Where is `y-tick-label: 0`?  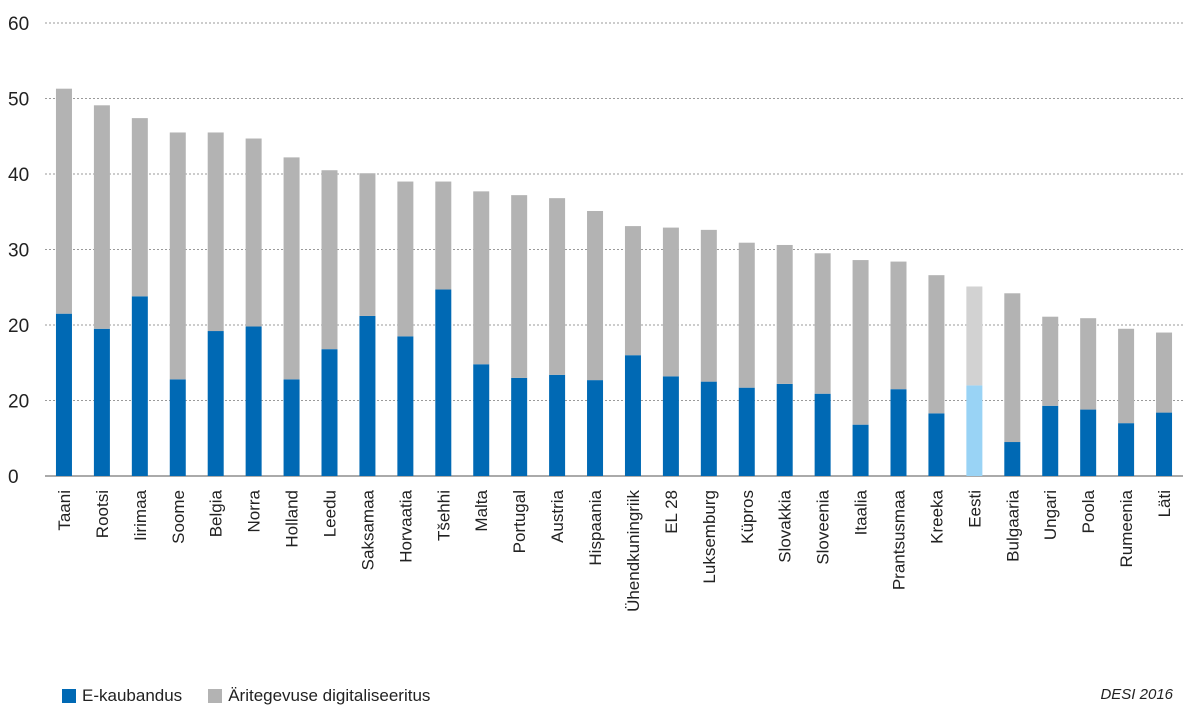 y-tick-label: 0 is located at coordinates (13, 477).